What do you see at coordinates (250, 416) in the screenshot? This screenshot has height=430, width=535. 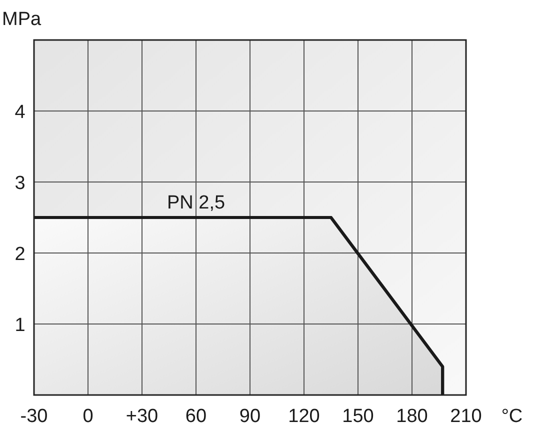 I see `x-tick-label: 90` at bounding box center [250, 416].